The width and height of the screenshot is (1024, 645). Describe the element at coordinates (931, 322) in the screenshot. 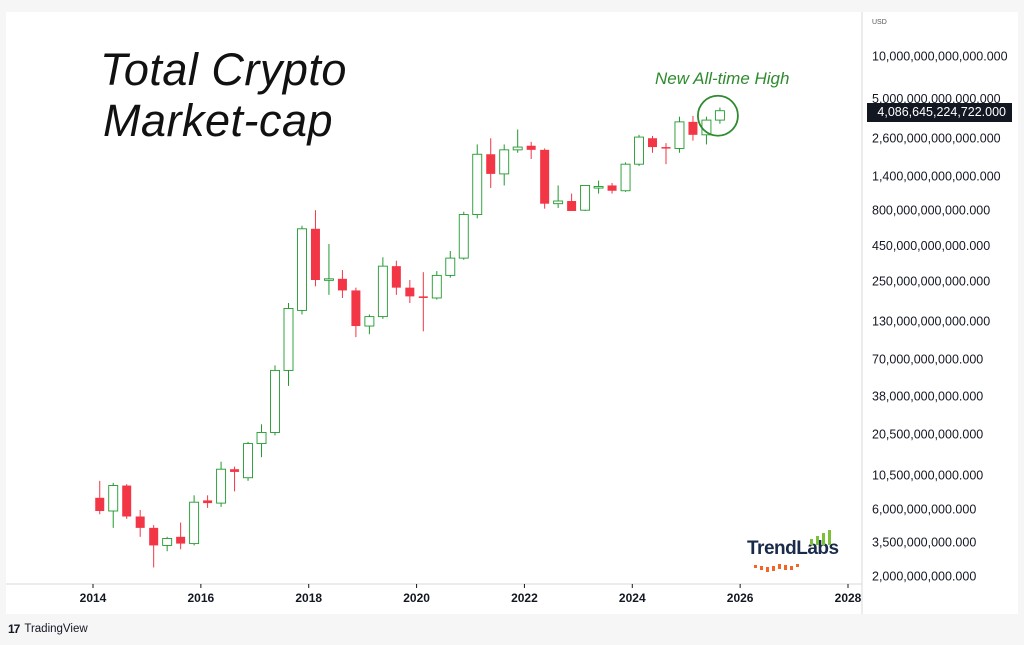

I see `y-tick-label: 130,000,000,000.000` at that location.